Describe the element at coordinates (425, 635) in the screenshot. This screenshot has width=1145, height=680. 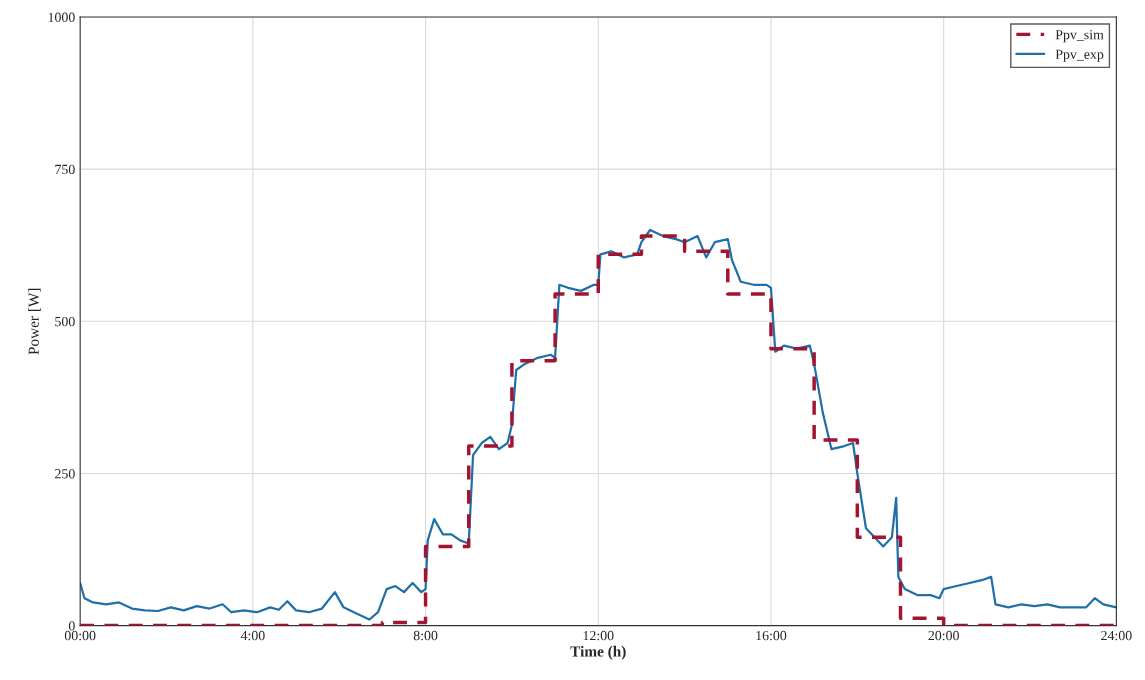
I see `x-tick-label: 8:00` at that location.